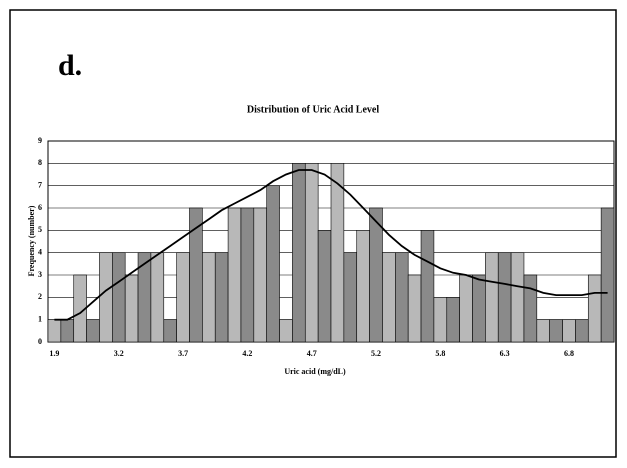 The image size is (627, 468). What do you see at coordinates (40, 318) in the screenshot?
I see `y-tick-label: 1` at bounding box center [40, 318].